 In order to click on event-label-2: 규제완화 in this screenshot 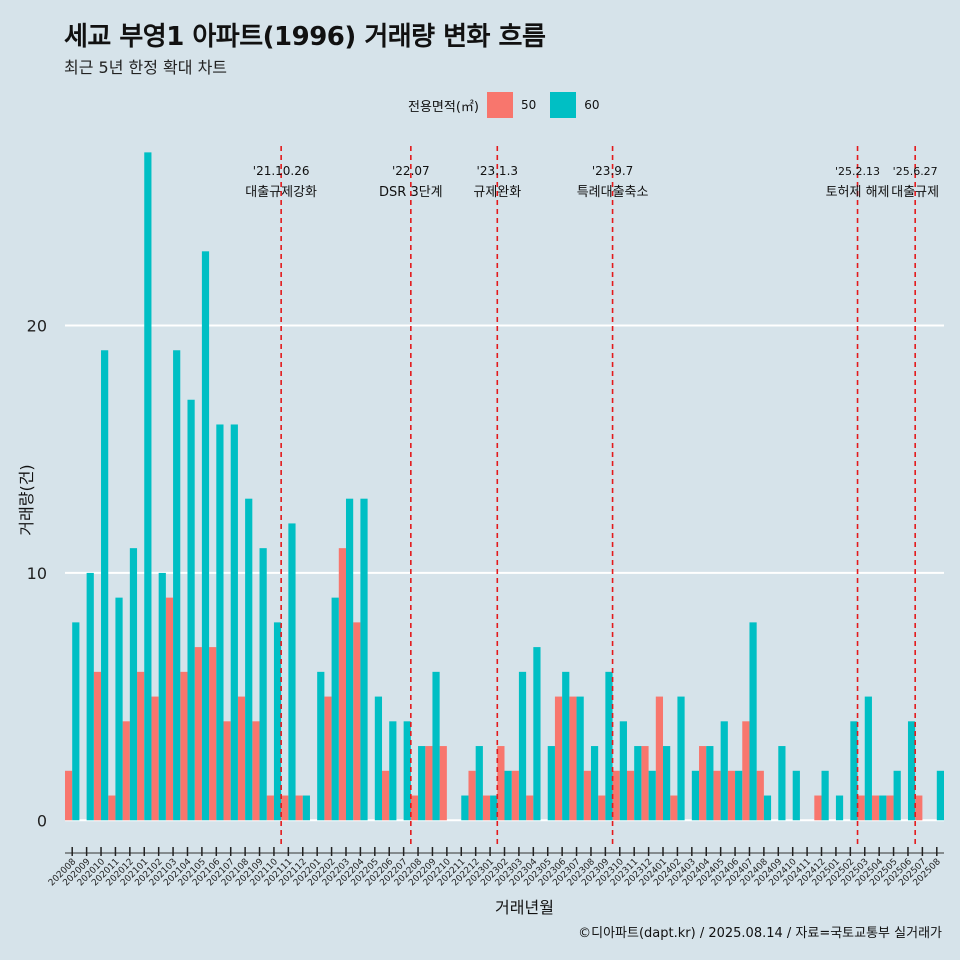, I will do `click(497, 192)`.